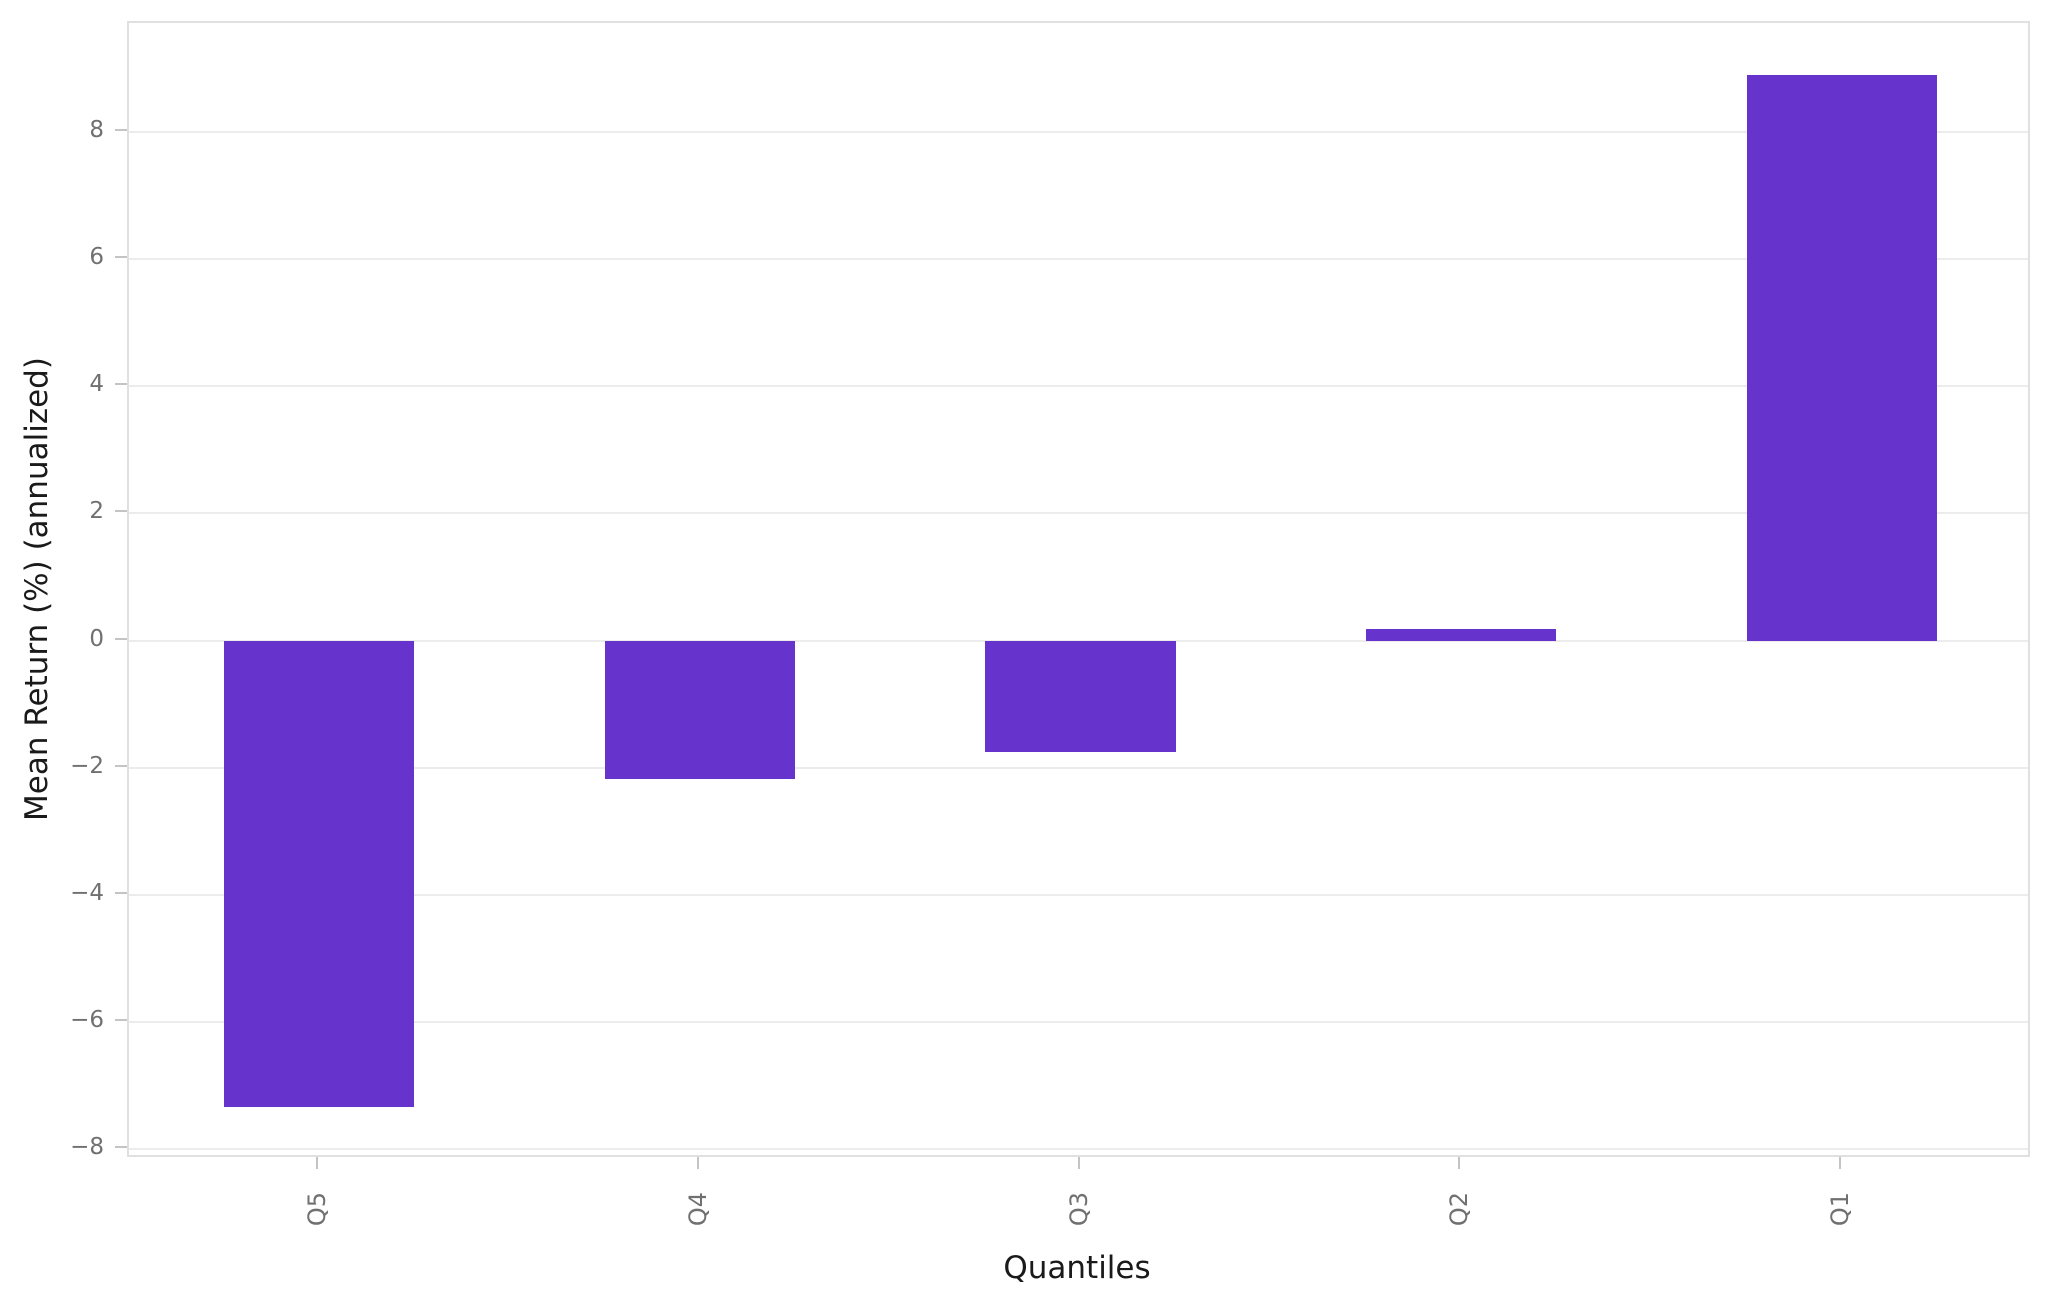 Image resolution: width=2048 pixels, height=1296 pixels. I want to click on y-tick-mark--2, so click(121, 765).